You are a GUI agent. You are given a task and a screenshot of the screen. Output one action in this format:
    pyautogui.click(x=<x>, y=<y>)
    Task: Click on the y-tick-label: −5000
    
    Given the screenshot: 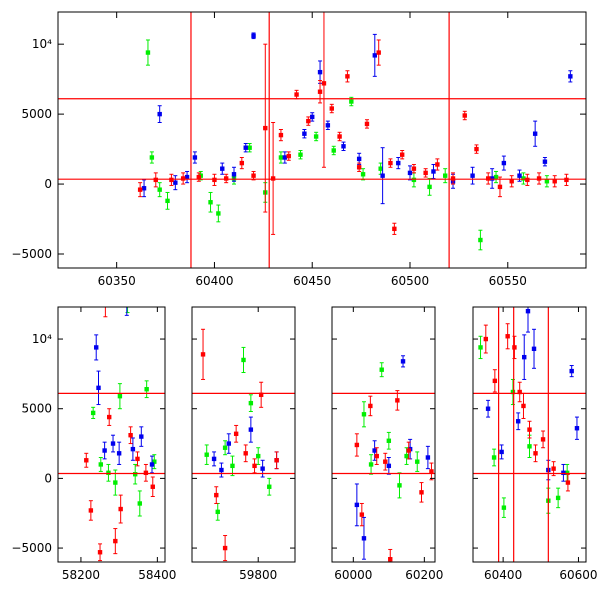 What is the action you would take?
    pyautogui.click(x=31, y=254)
    